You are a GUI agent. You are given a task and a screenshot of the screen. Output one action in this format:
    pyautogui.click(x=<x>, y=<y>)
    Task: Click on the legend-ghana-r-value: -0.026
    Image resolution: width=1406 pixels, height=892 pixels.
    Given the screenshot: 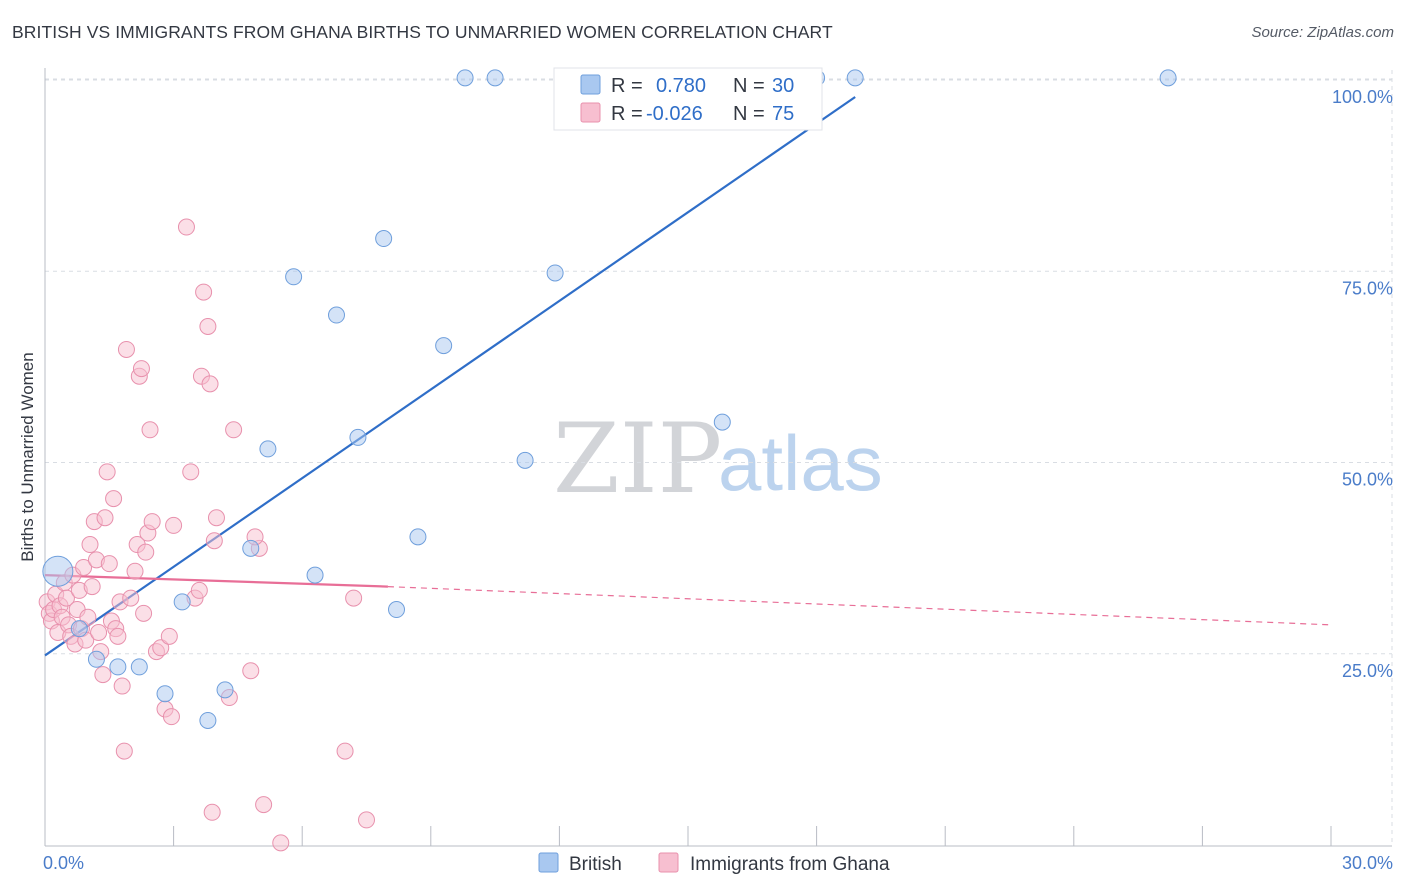 What is the action you would take?
    pyautogui.click(x=674, y=114)
    